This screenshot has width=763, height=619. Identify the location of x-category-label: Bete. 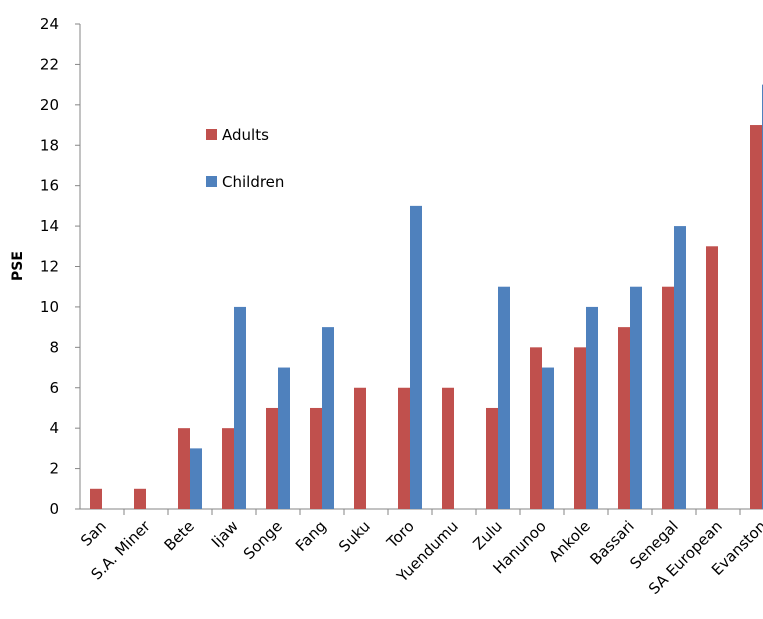
(179, 535).